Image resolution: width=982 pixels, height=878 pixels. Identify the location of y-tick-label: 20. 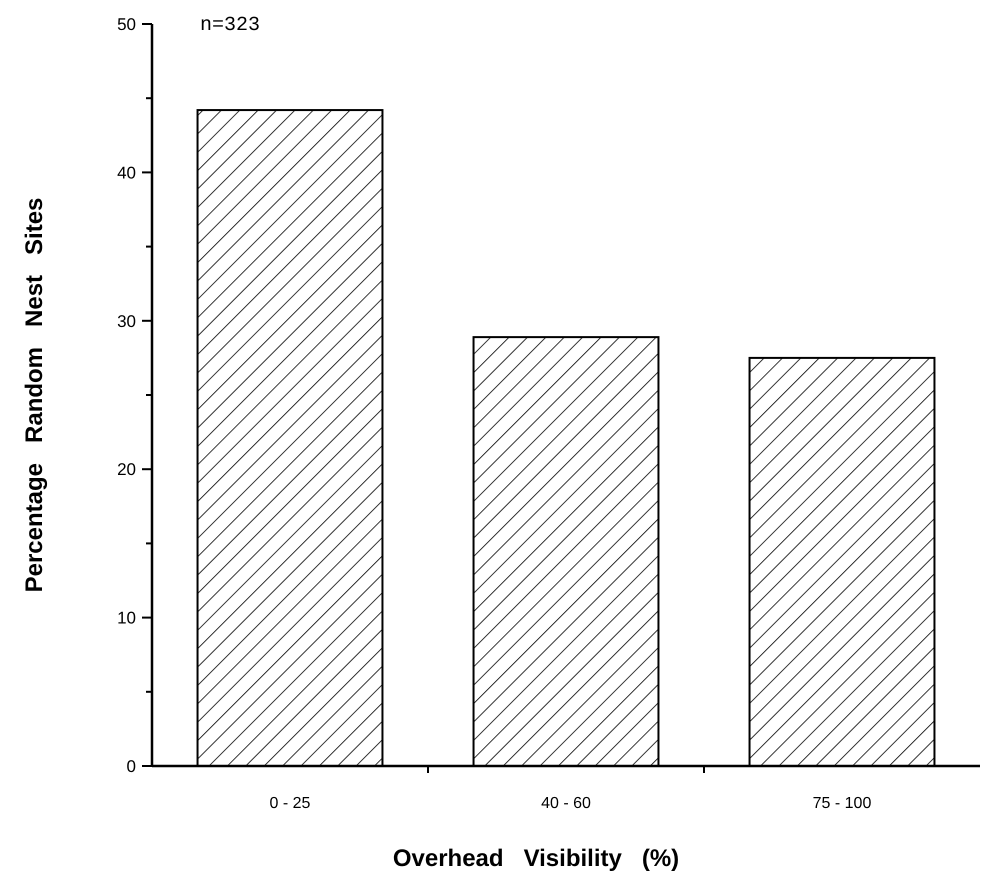
(126, 470).